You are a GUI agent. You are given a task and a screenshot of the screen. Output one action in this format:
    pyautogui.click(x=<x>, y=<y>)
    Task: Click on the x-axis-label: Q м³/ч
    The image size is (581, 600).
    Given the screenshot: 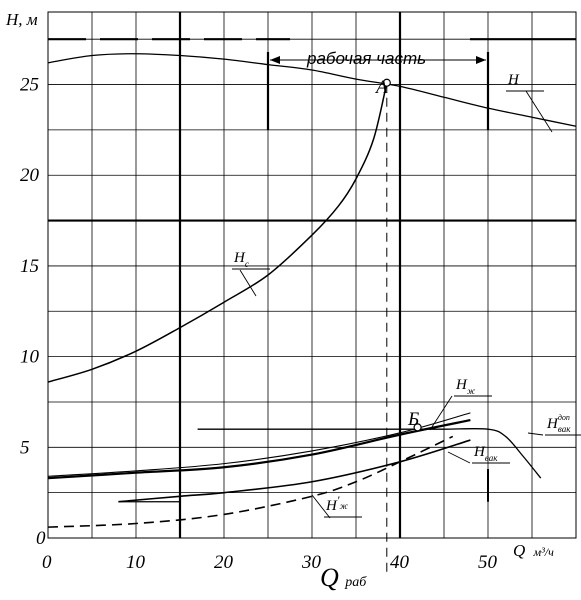 What is the action you would take?
    pyautogui.click(x=533, y=550)
    